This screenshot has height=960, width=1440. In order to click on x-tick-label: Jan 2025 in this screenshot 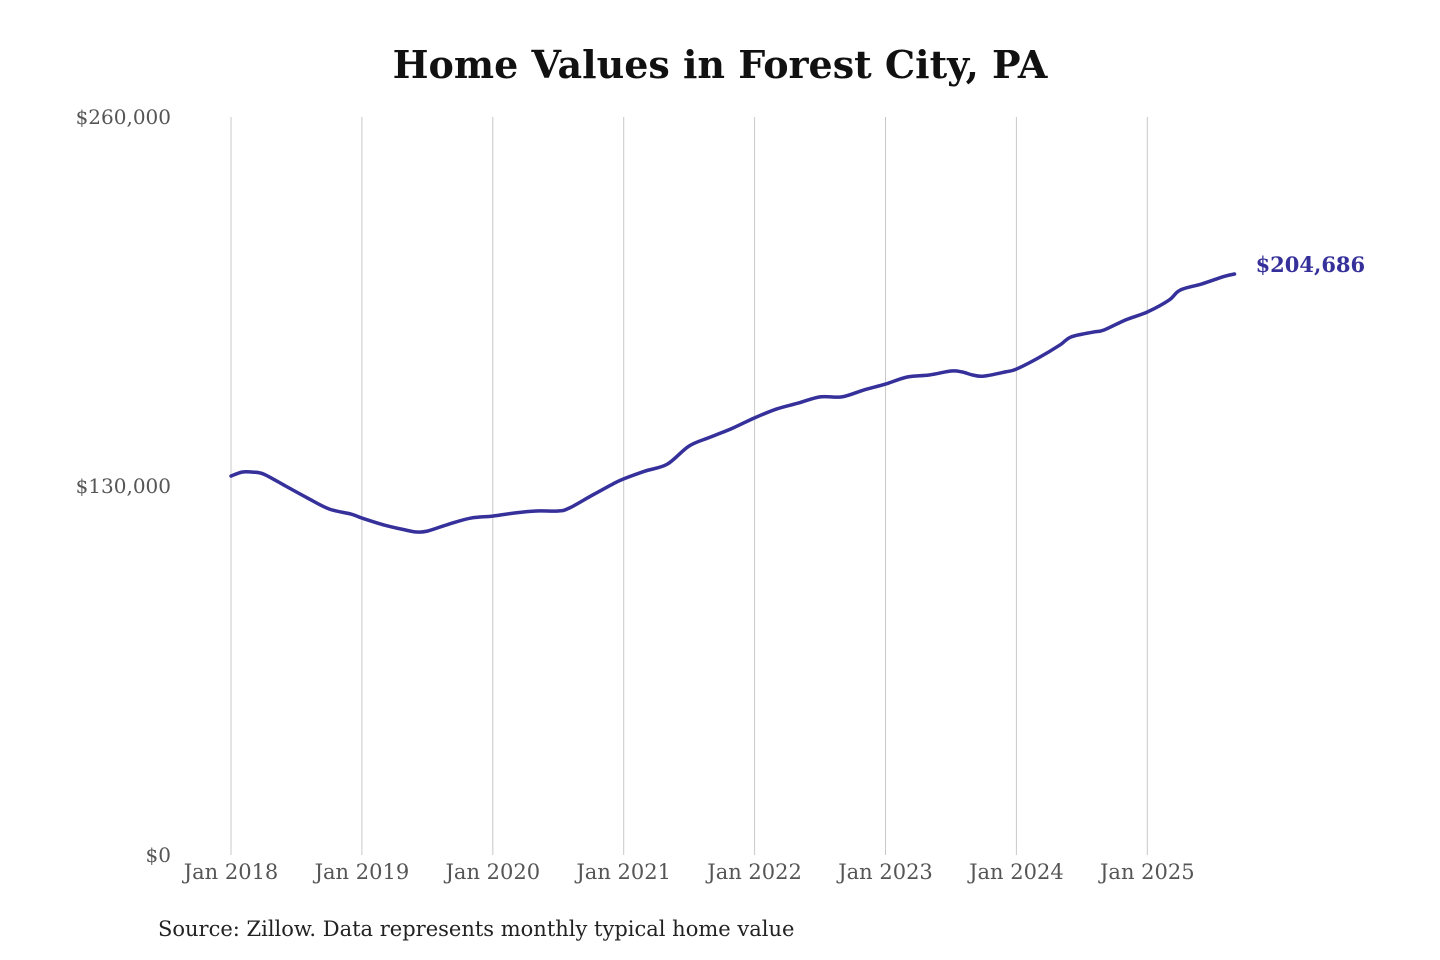, I will do `click(1146, 872)`.